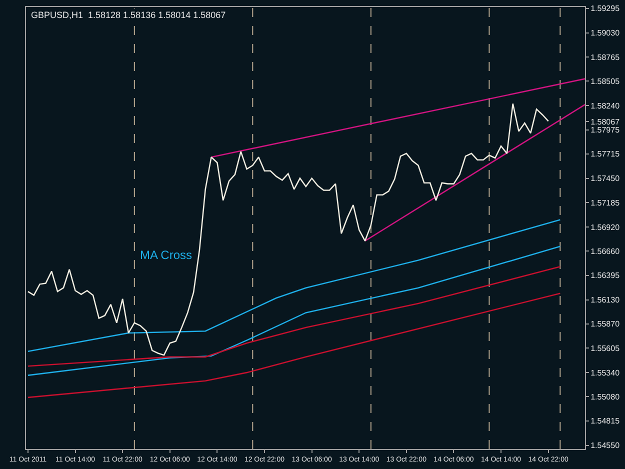  Describe the element at coordinates (605, 154) in the screenshot. I see `y-tick-label: 1.57715` at that location.